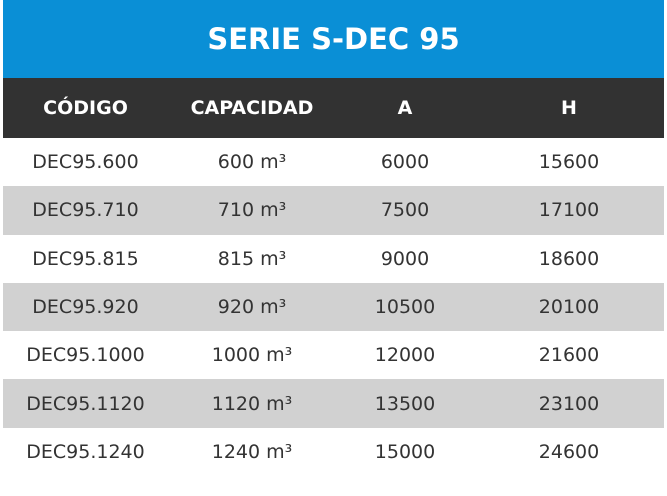 Image resolution: width=667 pixels, height=496 pixels. I want to click on table-cell: 15000, so click(405, 451).